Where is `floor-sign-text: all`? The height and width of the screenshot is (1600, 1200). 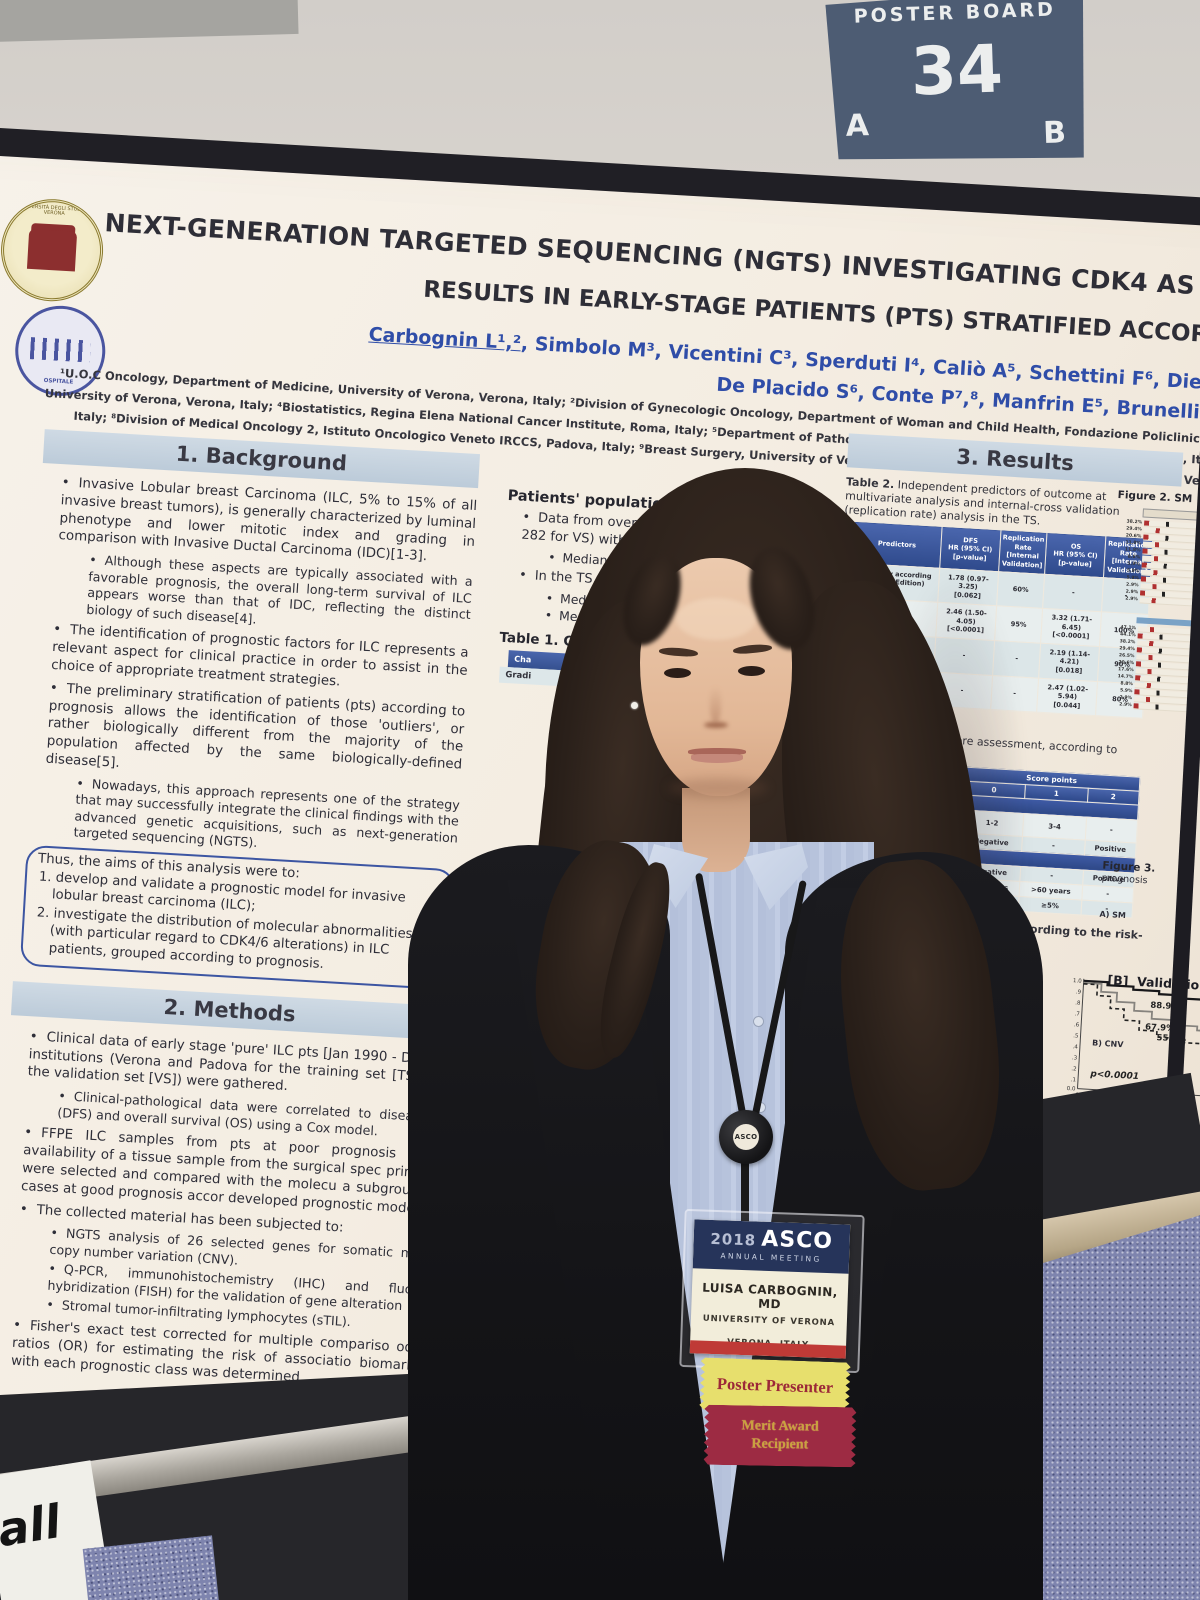
floor-sign-text: all is located at coordinates (32, 1526).